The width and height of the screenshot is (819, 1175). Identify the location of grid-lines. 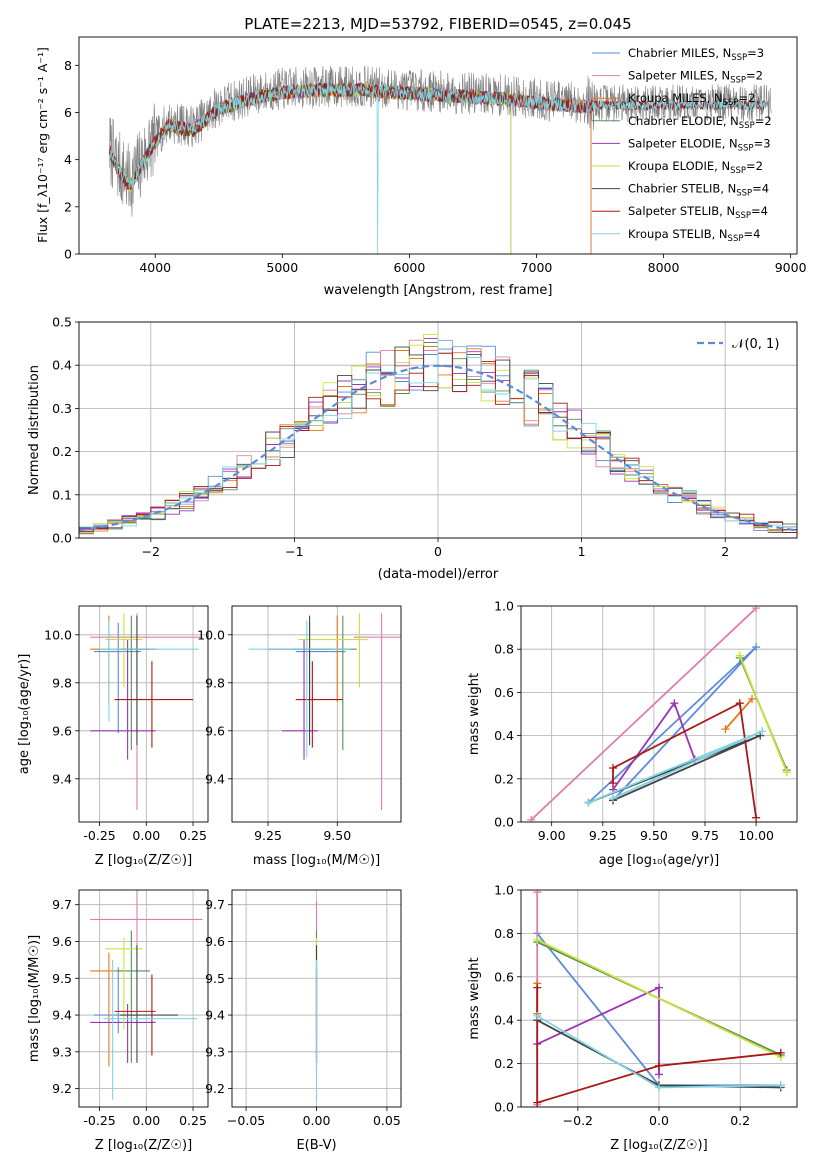
(143, 998).